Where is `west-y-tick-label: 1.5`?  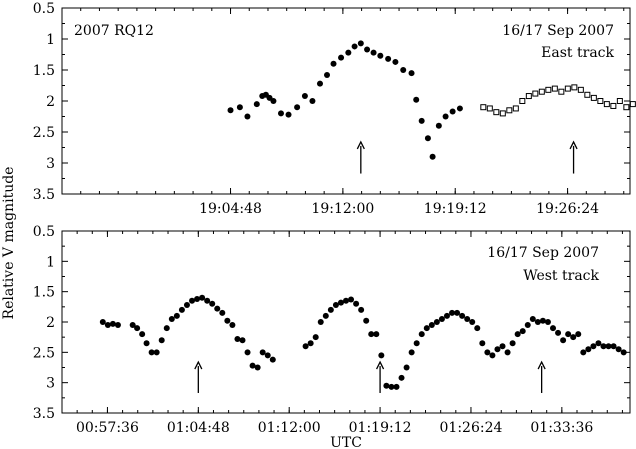 west-y-tick-label: 1.5 is located at coordinates (44, 293).